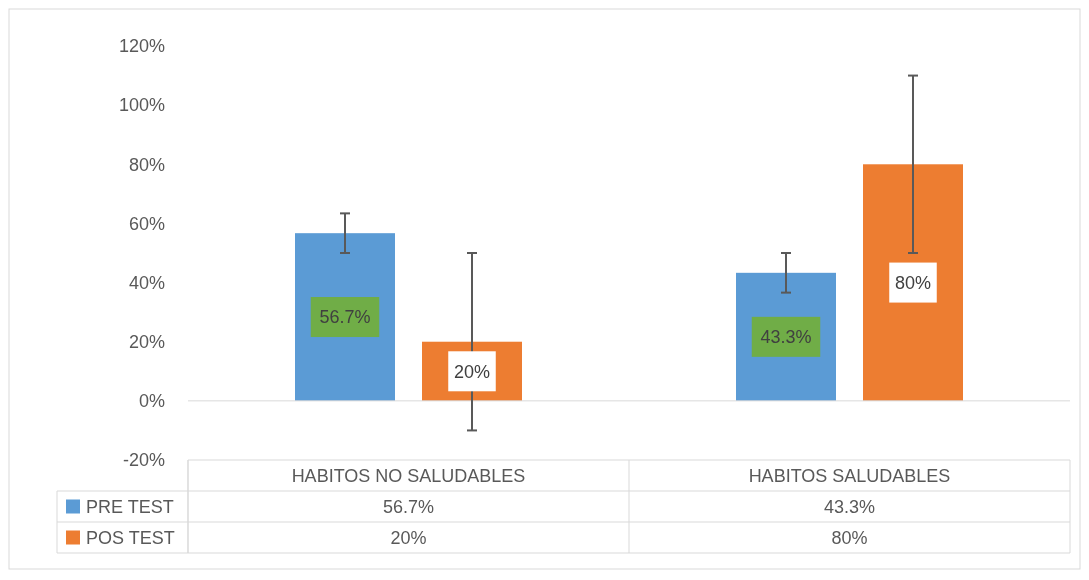 The width and height of the screenshot is (1089, 580). What do you see at coordinates (143, 460) in the screenshot?
I see `y-tick-label: -20%` at bounding box center [143, 460].